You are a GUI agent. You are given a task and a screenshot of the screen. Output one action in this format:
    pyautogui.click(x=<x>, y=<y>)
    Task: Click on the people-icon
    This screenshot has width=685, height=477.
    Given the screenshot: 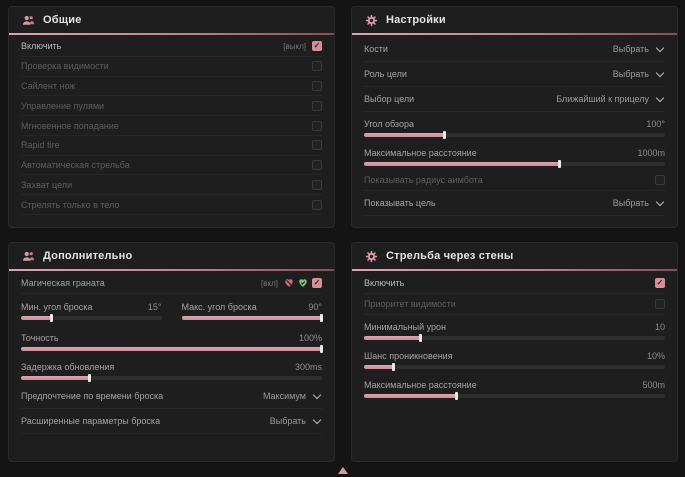 What is the action you would take?
    pyautogui.click(x=28, y=256)
    